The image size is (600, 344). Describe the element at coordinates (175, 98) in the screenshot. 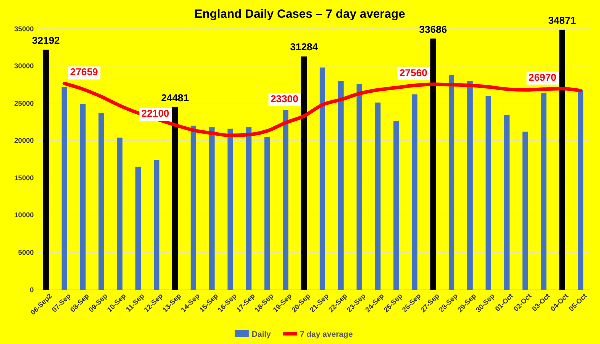

I see `data-label: 24481` at that location.